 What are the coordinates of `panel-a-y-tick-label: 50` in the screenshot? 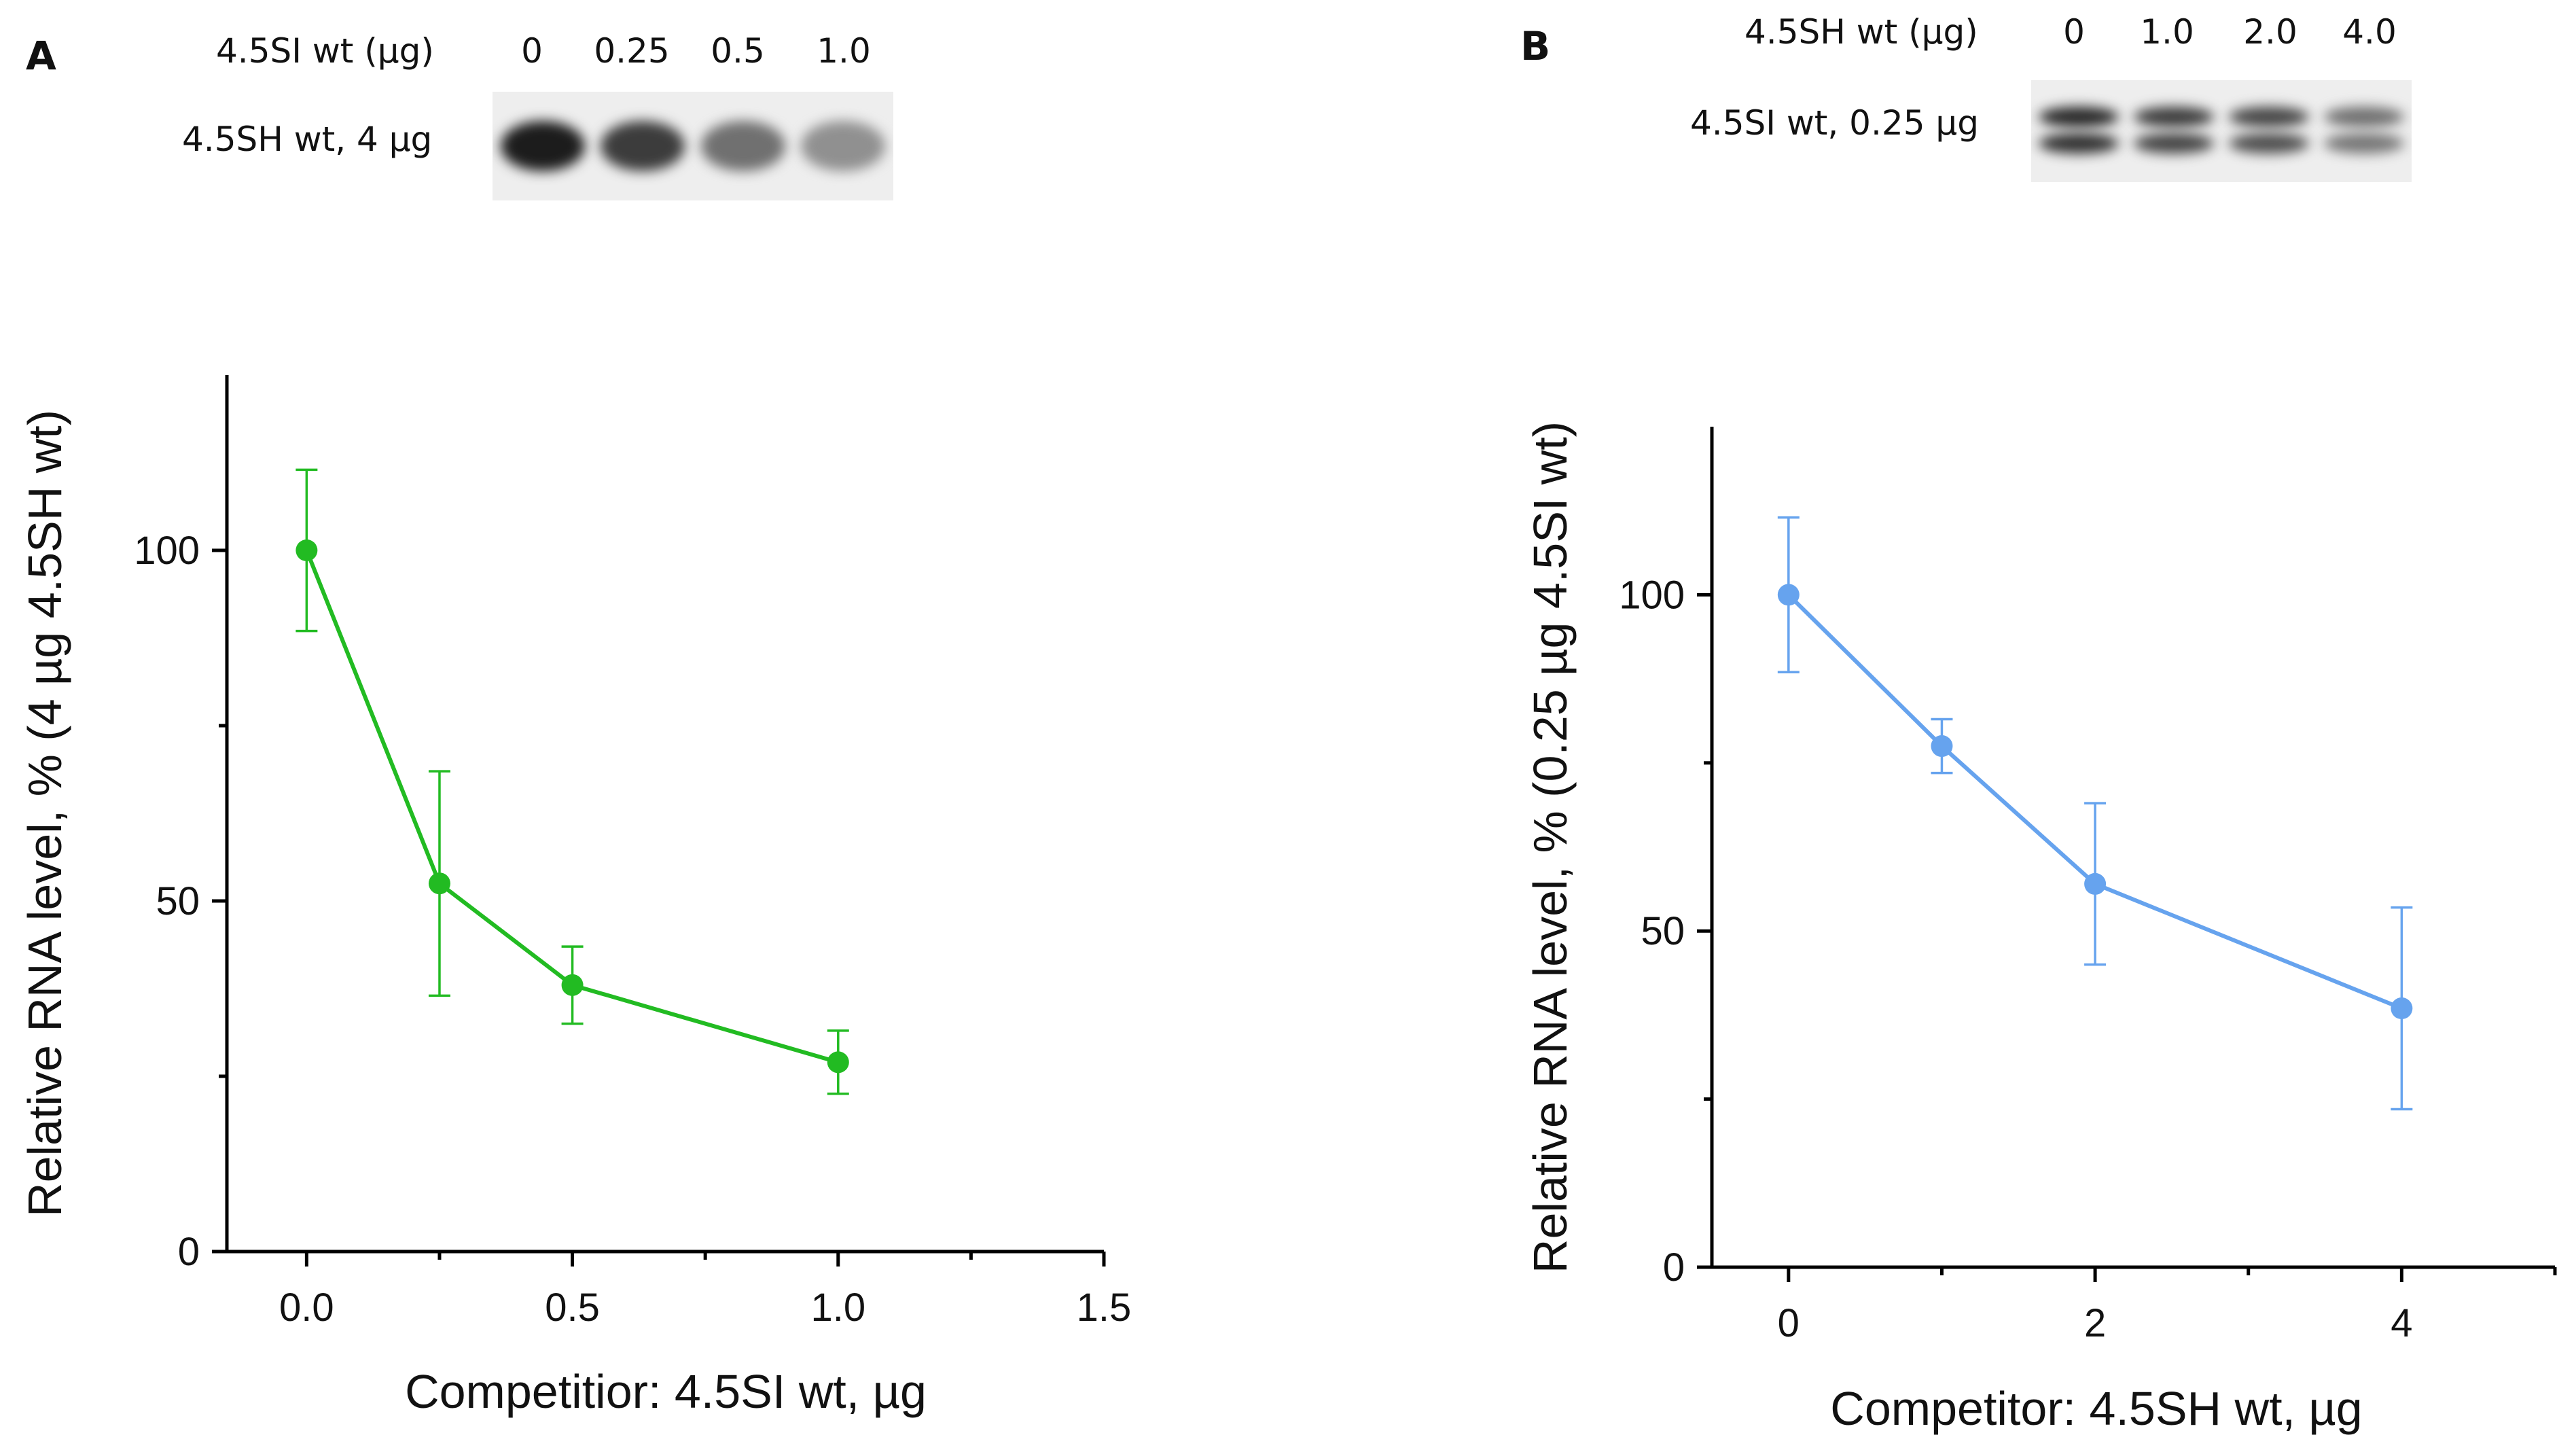 It's located at (178, 901).